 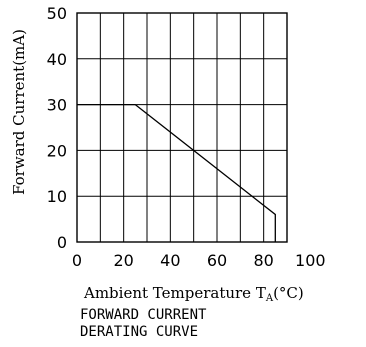 What do you see at coordinates (269, 298) in the screenshot?
I see `x-axis-label-subscript: A` at bounding box center [269, 298].